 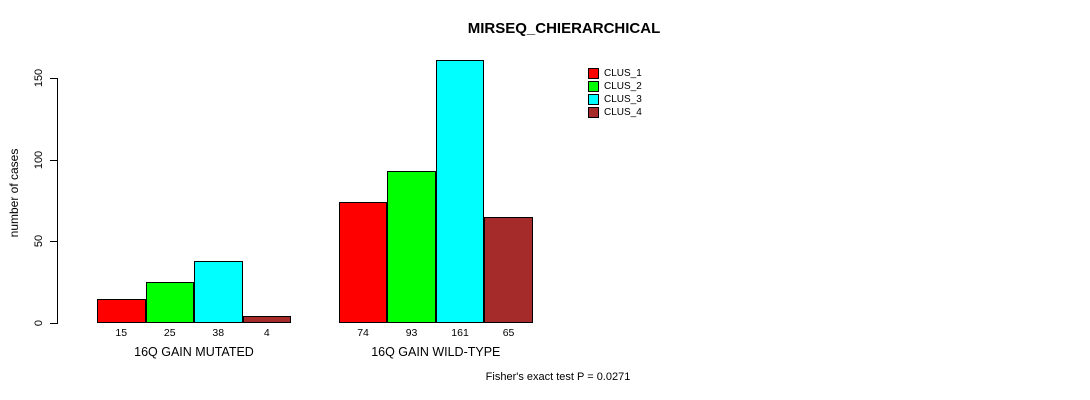 What do you see at coordinates (411, 247) in the screenshot?
I see `bar-clus_2-group2` at bounding box center [411, 247].